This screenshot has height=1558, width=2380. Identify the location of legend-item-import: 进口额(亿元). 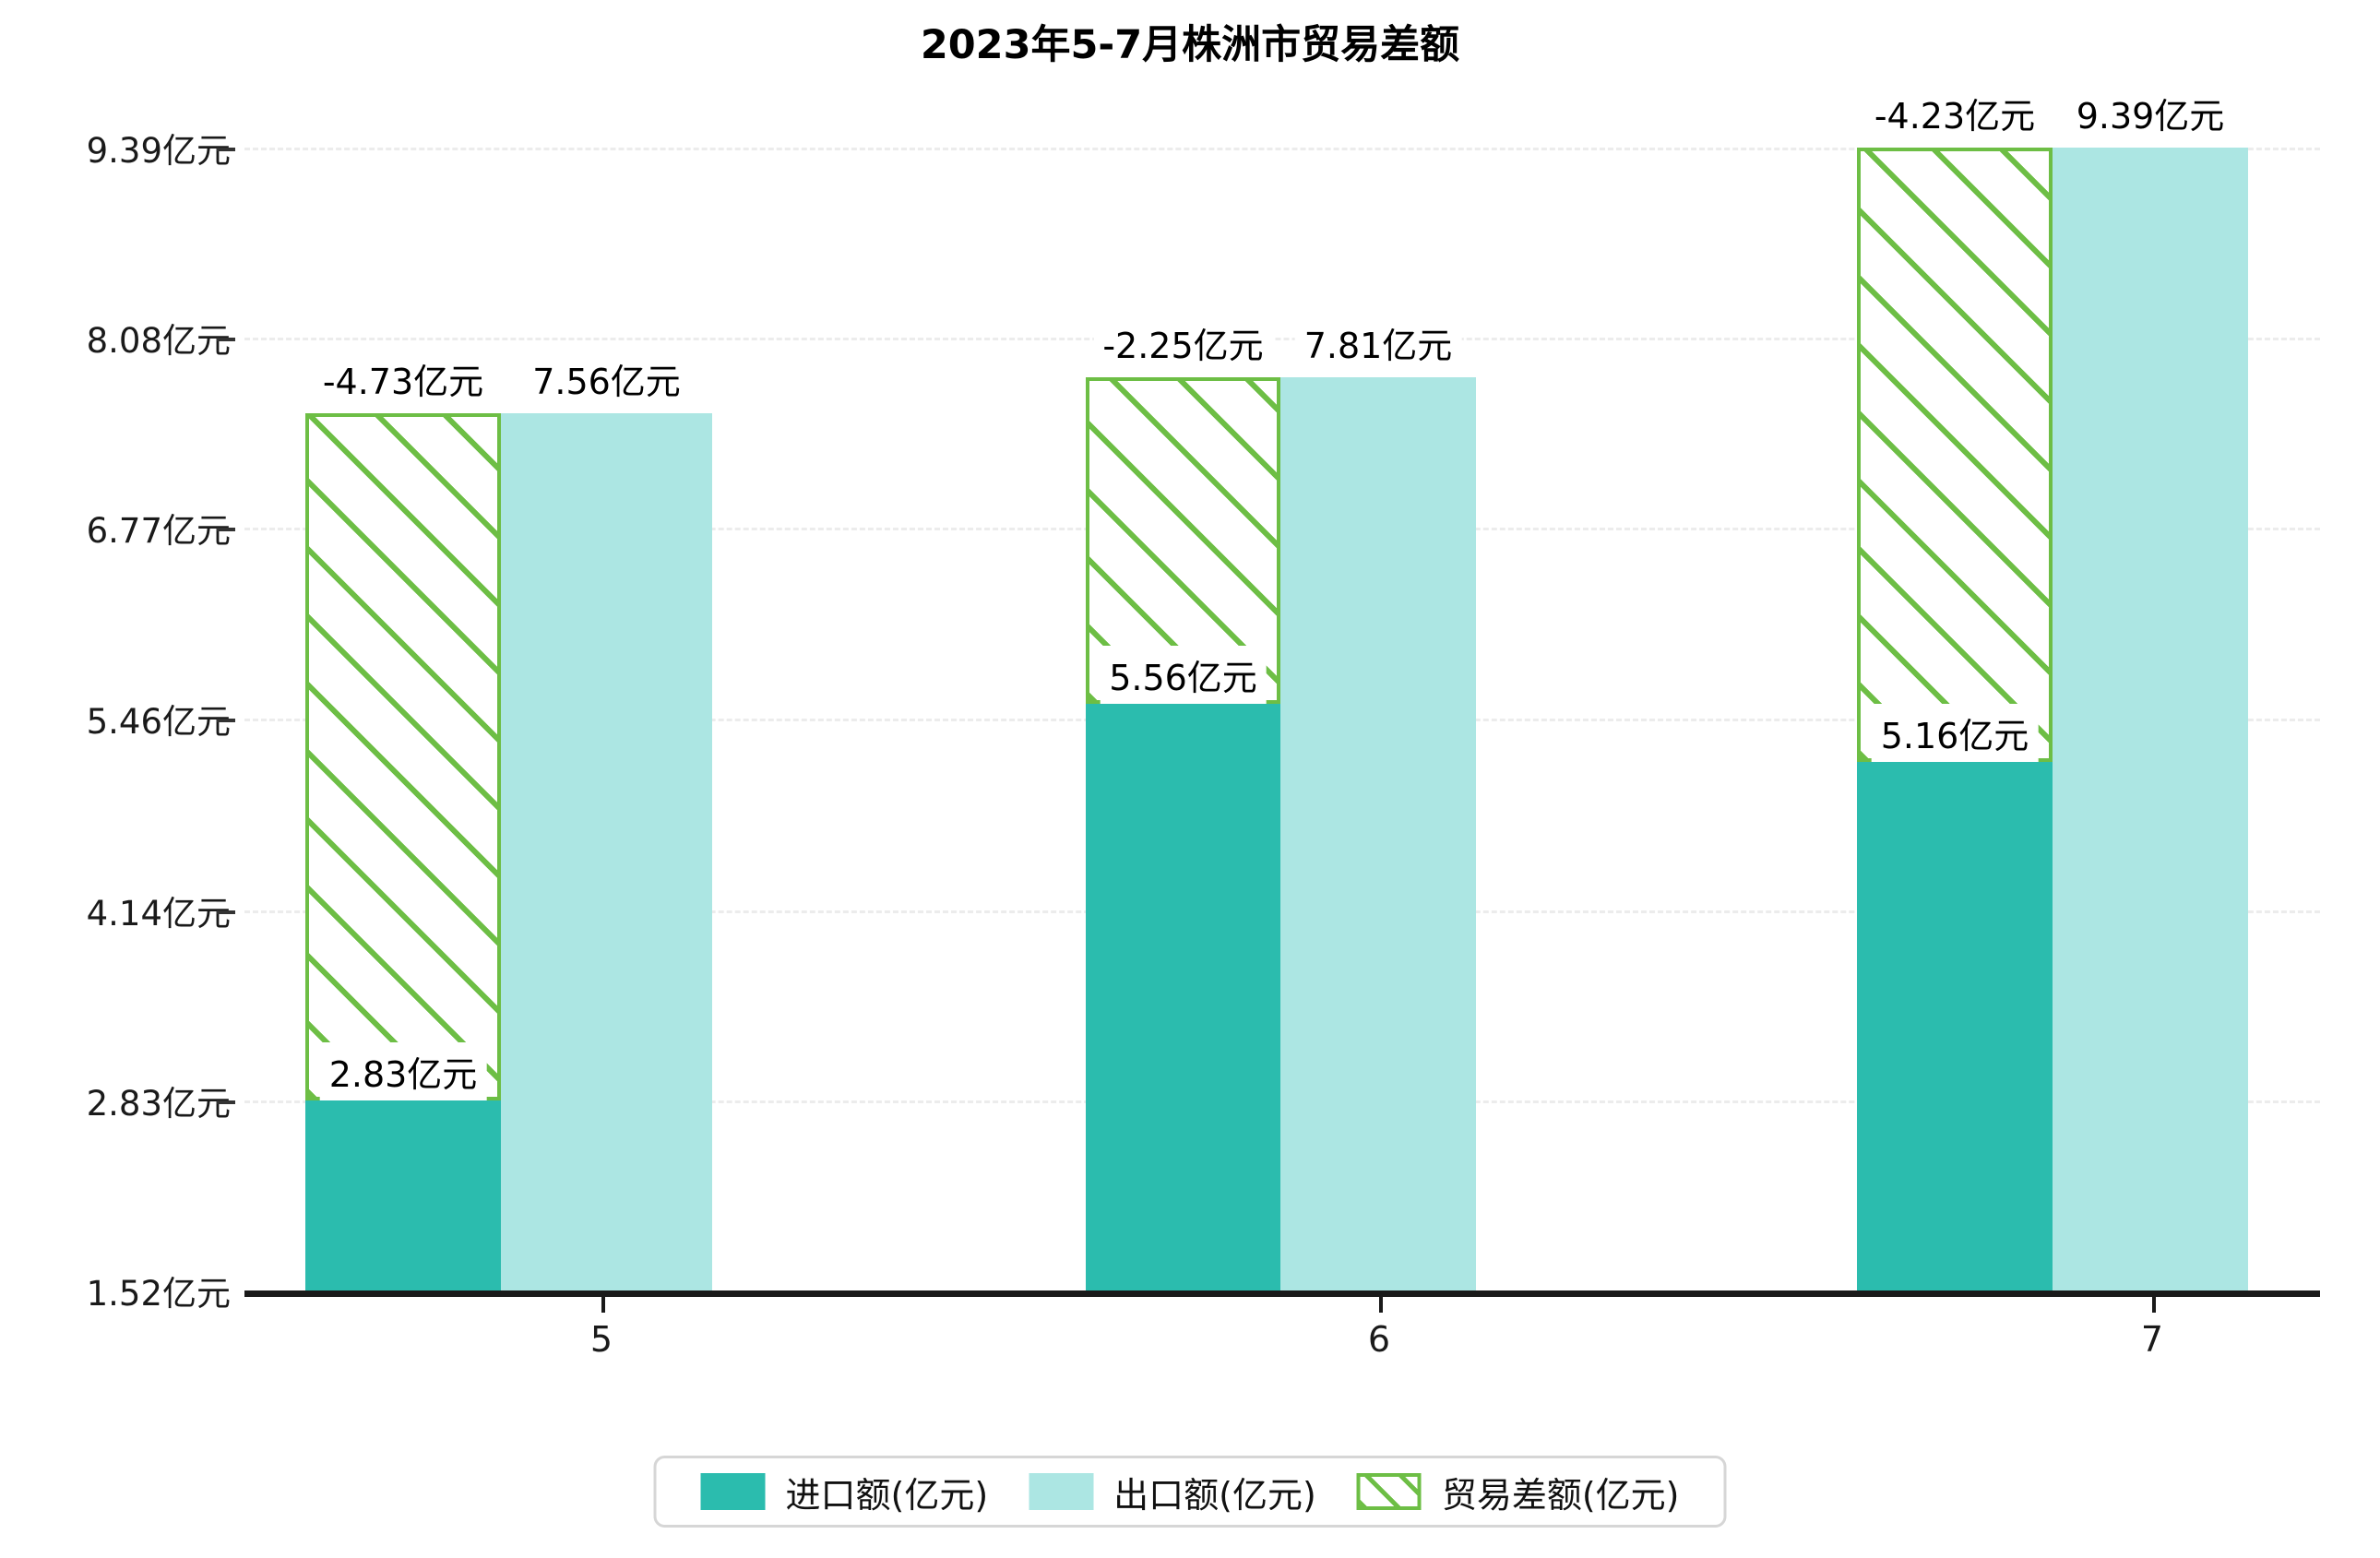
(844, 1492).